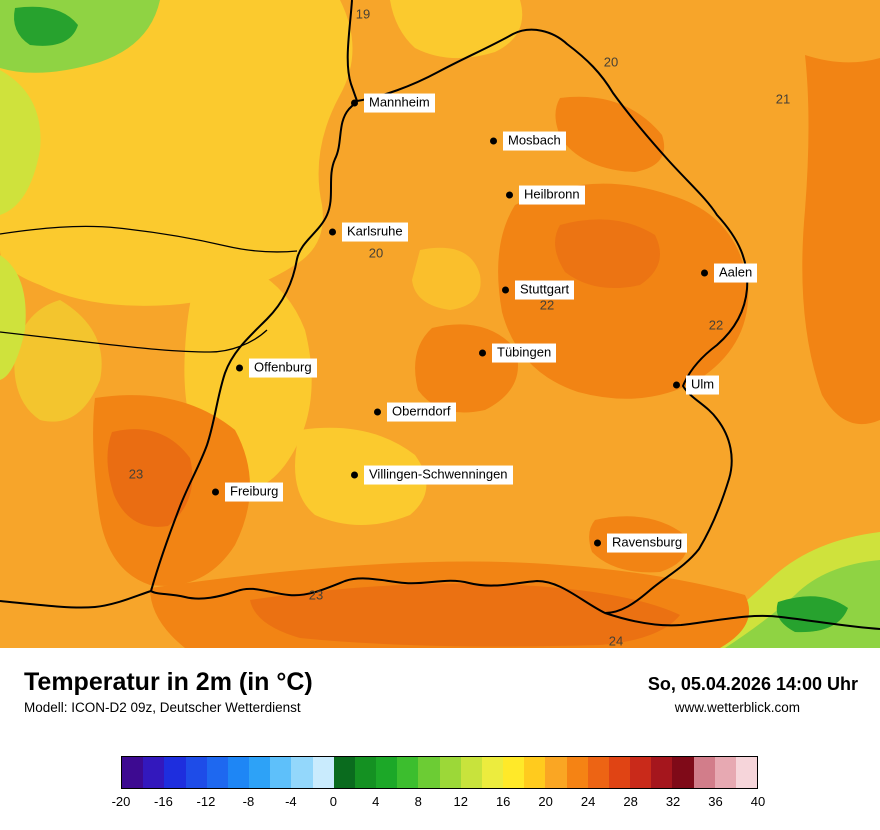 The height and width of the screenshot is (830, 880). Describe the element at coordinates (524, 353) in the screenshot. I see `city-label: Tübingen` at that location.